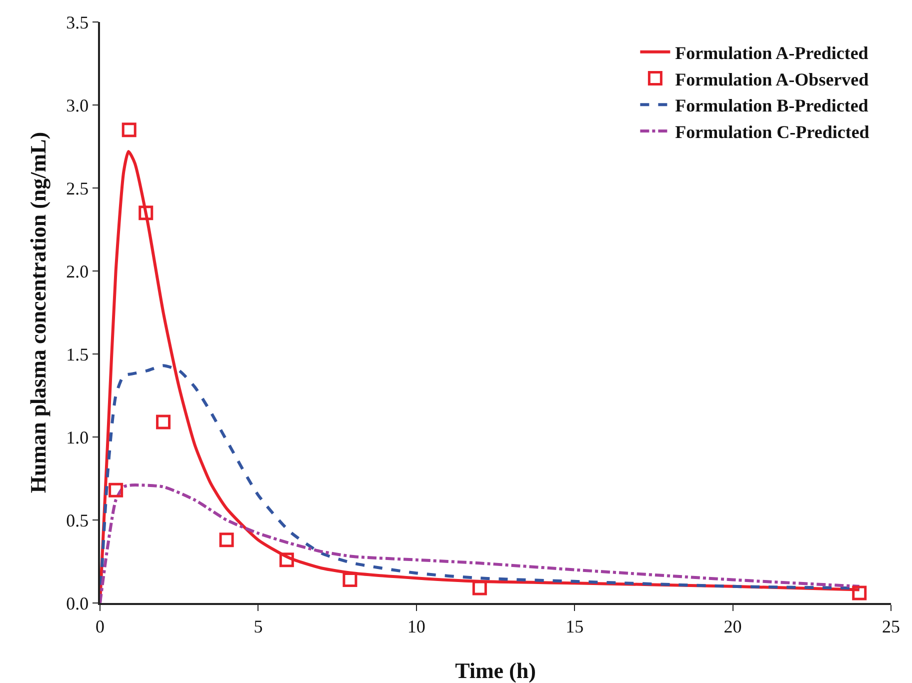  What do you see at coordinates (77, 105) in the screenshot?
I see `y-tick-label: 3.0` at bounding box center [77, 105].